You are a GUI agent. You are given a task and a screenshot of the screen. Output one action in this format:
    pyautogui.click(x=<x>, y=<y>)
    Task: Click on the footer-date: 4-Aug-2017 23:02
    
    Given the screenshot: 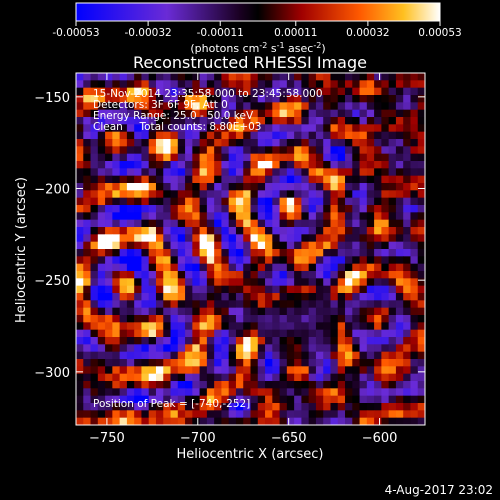 What is the action you would take?
    pyautogui.click(x=439, y=490)
    